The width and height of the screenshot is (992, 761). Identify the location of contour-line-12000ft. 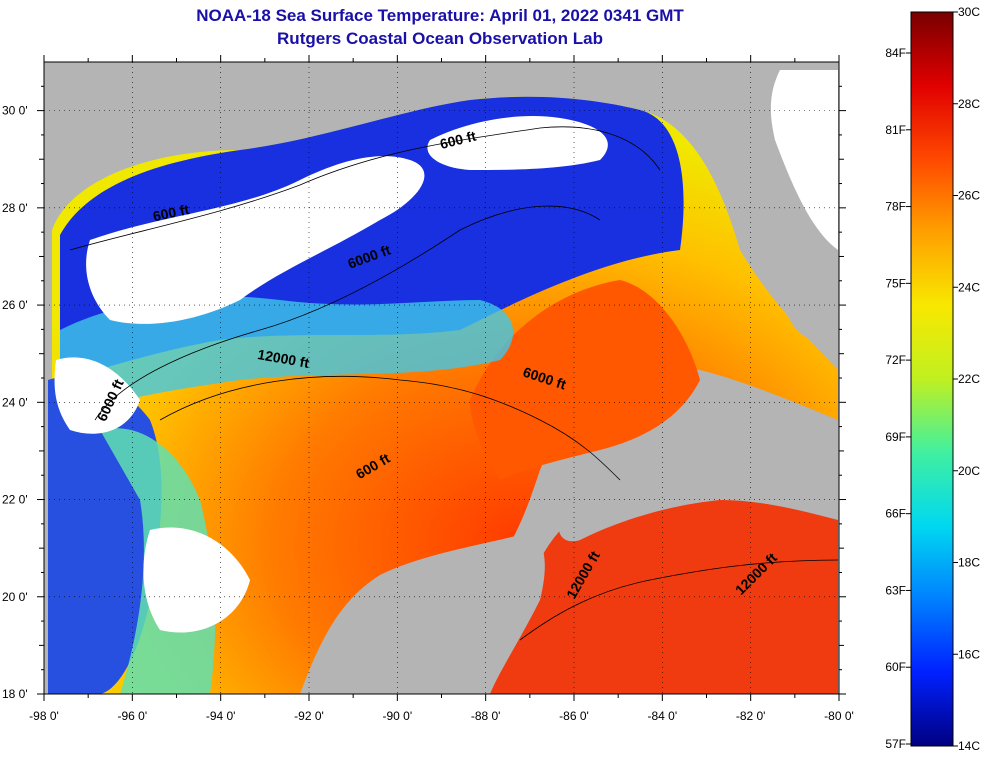
(390, 428).